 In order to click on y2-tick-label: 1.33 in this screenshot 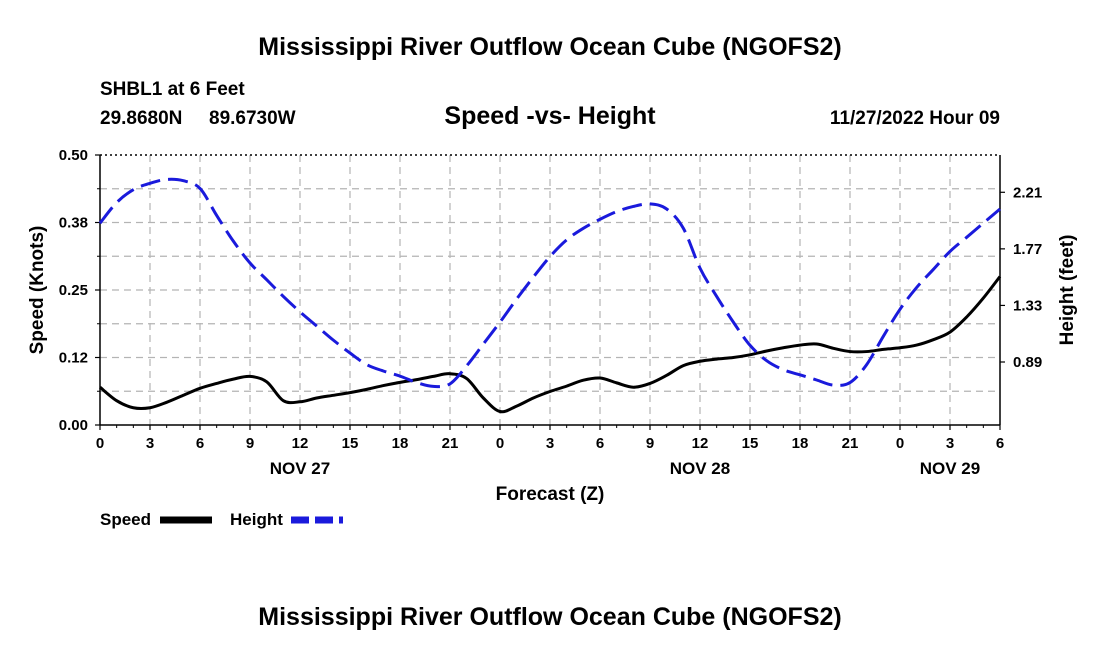, I will do `click(1027, 305)`.